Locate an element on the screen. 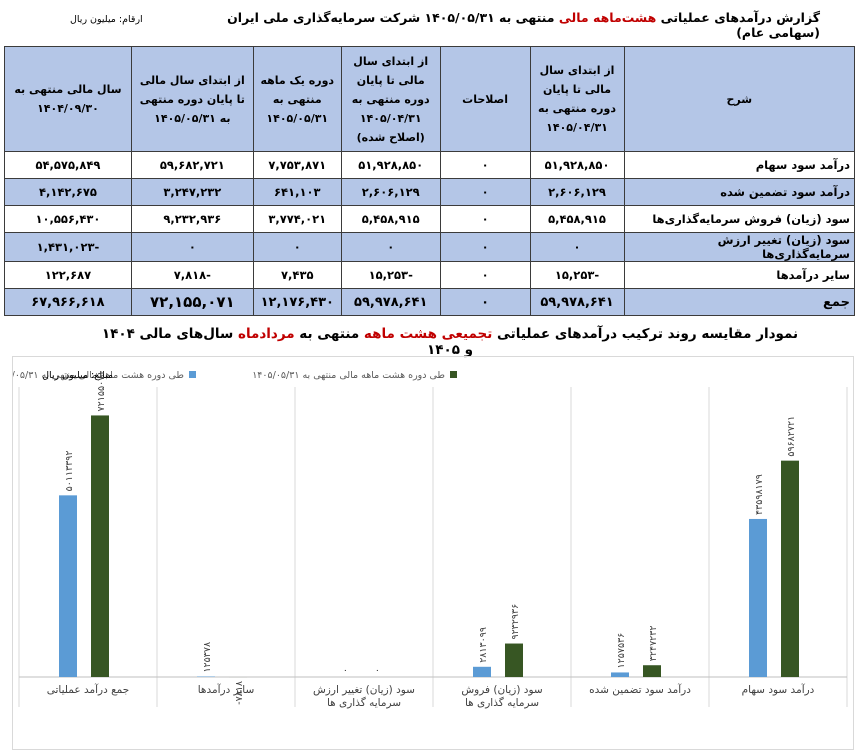  cell: ۵۹,۶۸۲,۷۲۱ is located at coordinates (192, 165).